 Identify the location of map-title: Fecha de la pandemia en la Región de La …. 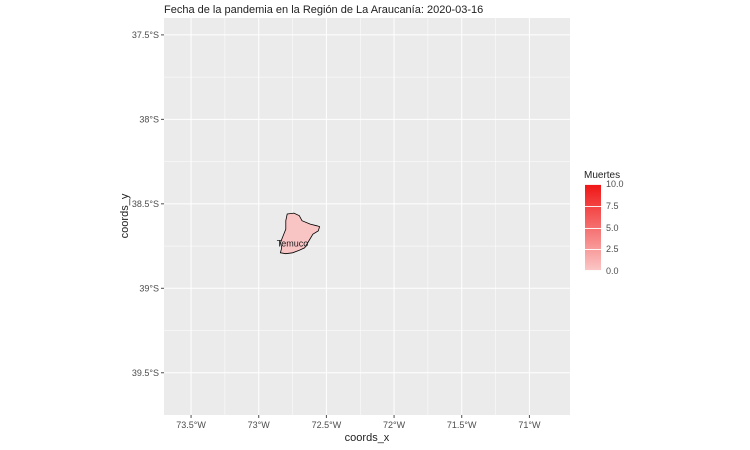
(324, 10).